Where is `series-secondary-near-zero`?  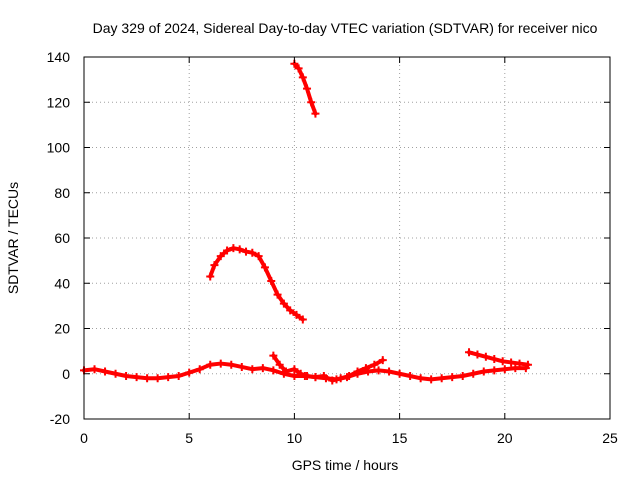
series-secondary-near-zero is located at coordinates (328, 368).